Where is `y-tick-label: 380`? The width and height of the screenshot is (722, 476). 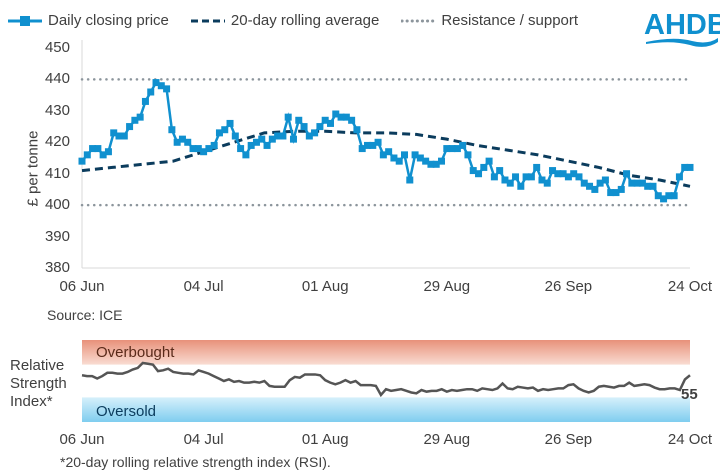 y-tick-label: 380 is located at coordinates (57, 267).